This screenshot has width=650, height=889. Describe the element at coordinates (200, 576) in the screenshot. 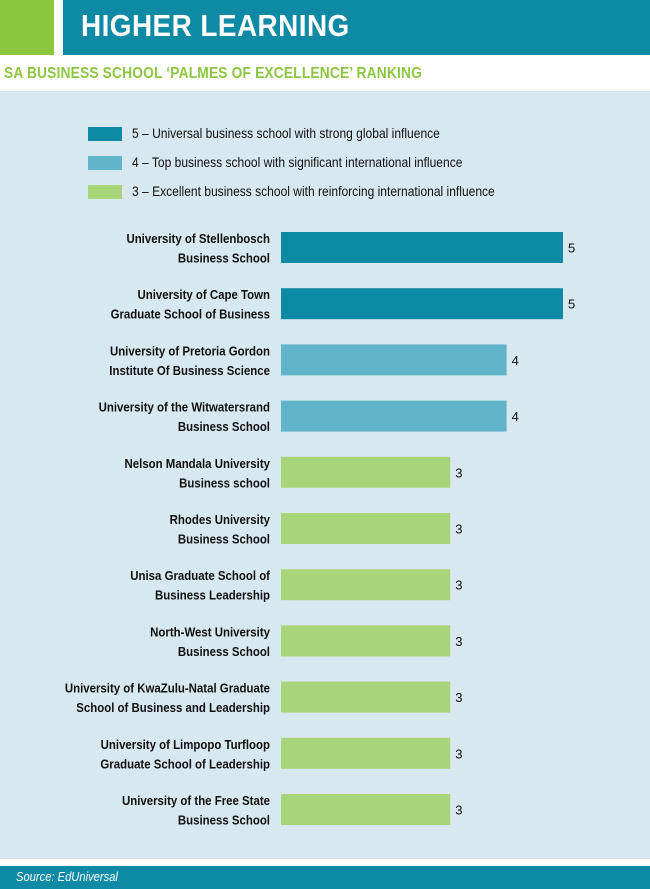

I see `category-label-line: Unisa Graduate School of` at that location.